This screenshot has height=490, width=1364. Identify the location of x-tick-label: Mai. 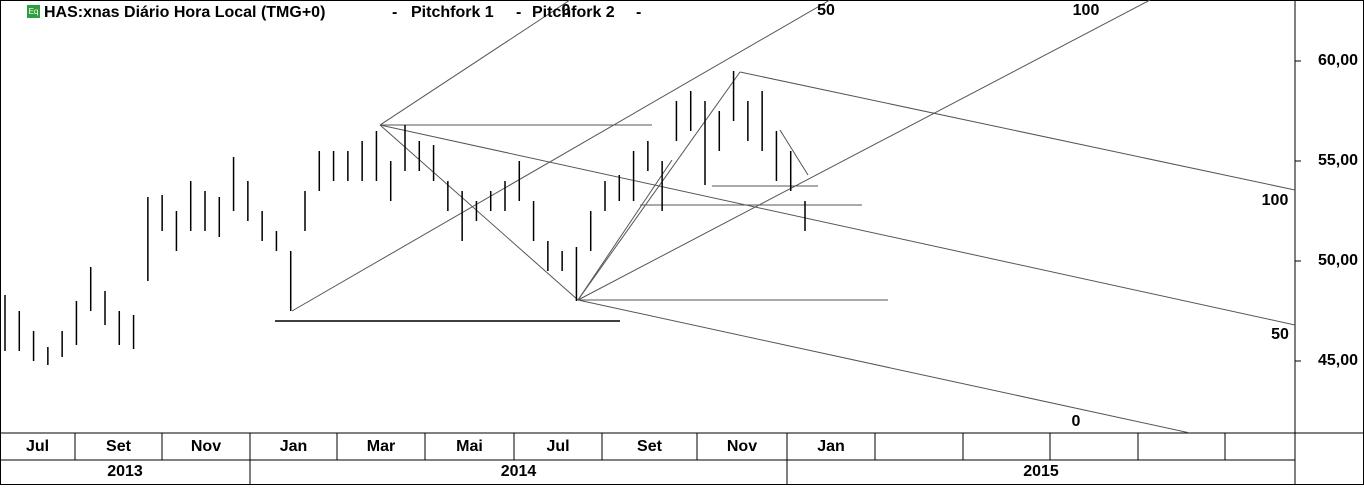
(469, 446).